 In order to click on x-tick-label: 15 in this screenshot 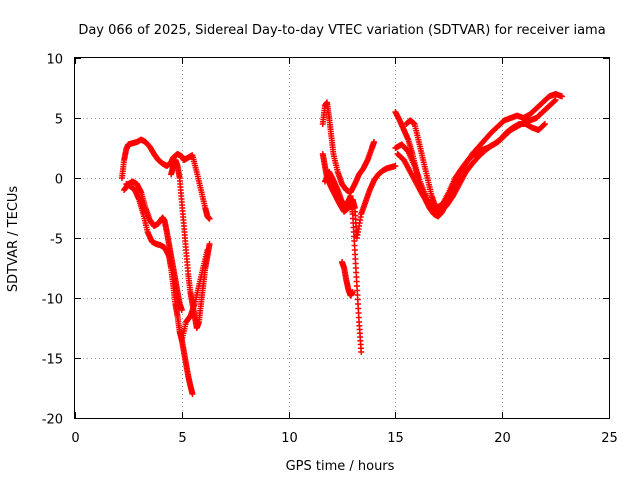, I will do `click(395, 438)`.